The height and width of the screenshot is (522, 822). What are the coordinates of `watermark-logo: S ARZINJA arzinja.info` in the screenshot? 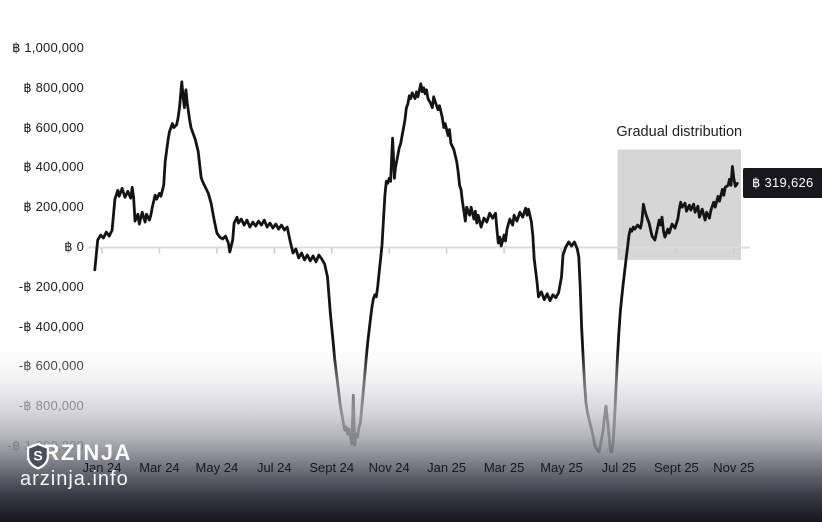 It's located at (76, 466).